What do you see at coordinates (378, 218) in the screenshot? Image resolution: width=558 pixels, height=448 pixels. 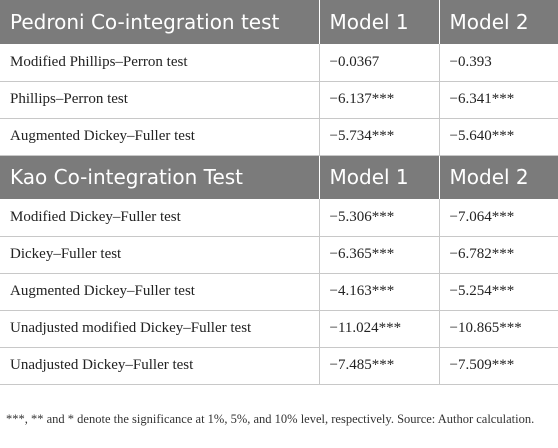 I see `model1-value: −5.306***` at bounding box center [378, 218].